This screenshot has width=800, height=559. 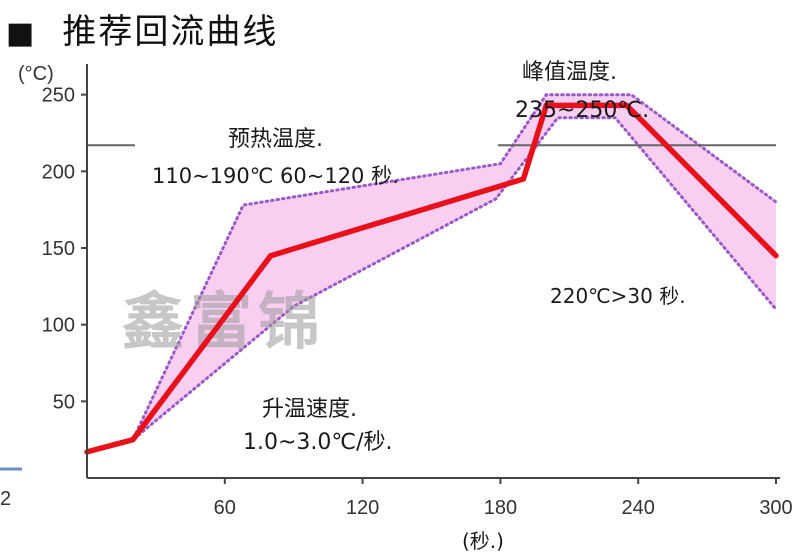 I want to click on y-axis-unit: (°C), so click(x=36, y=74).